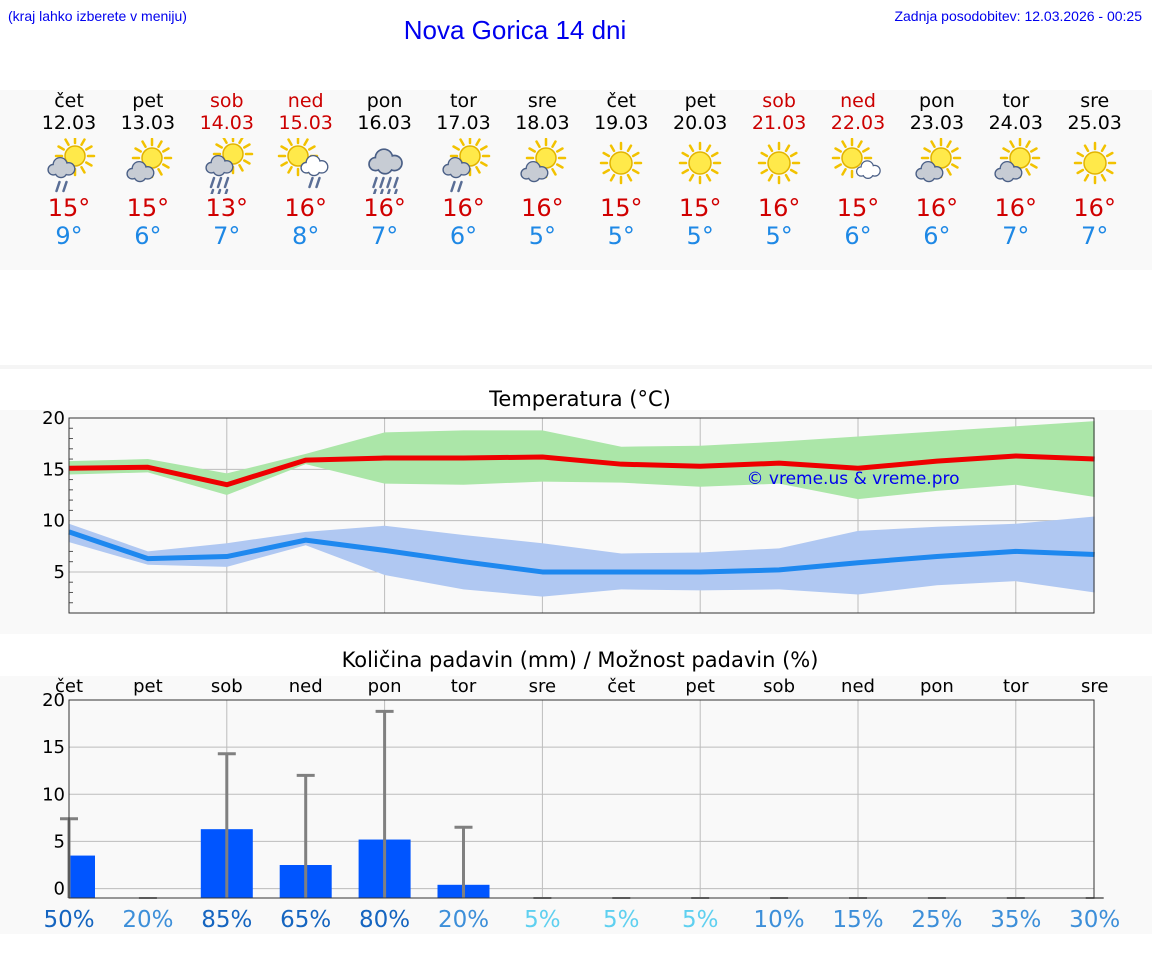 This screenshot has width=1152, height=975. Describe the element at coordinates (148, 123) in the screenshot. I see `day-date: 13.03` at that location.